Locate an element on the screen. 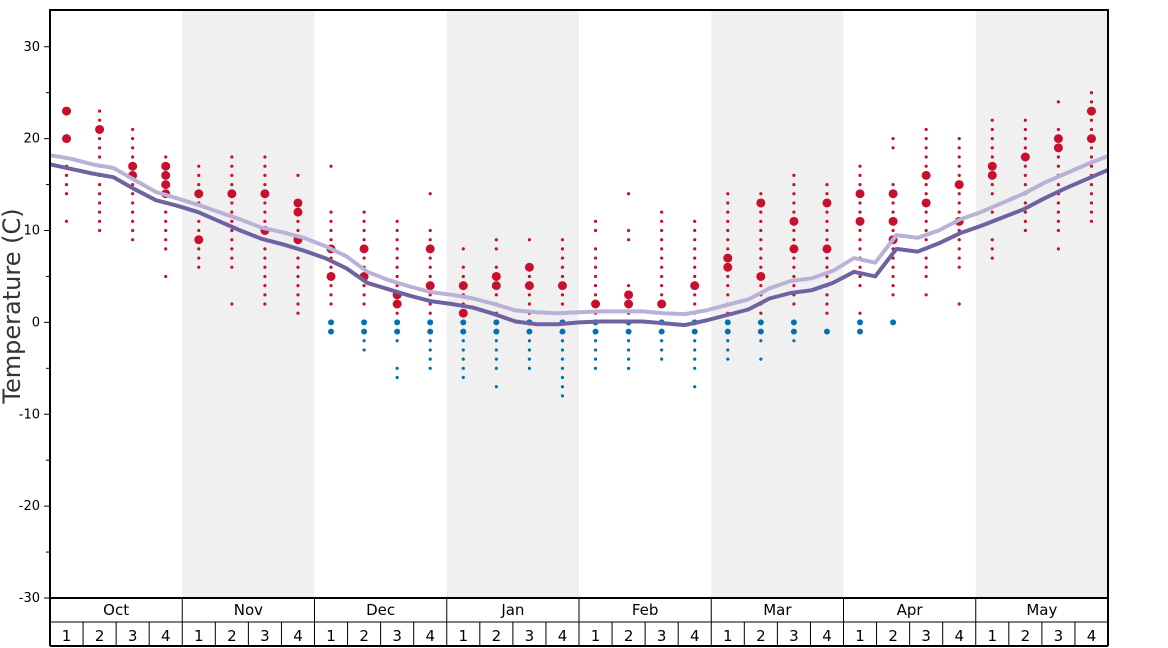 The image size is (1168, 648). month-label-jan: Jan is located at coordinates (512, 610).